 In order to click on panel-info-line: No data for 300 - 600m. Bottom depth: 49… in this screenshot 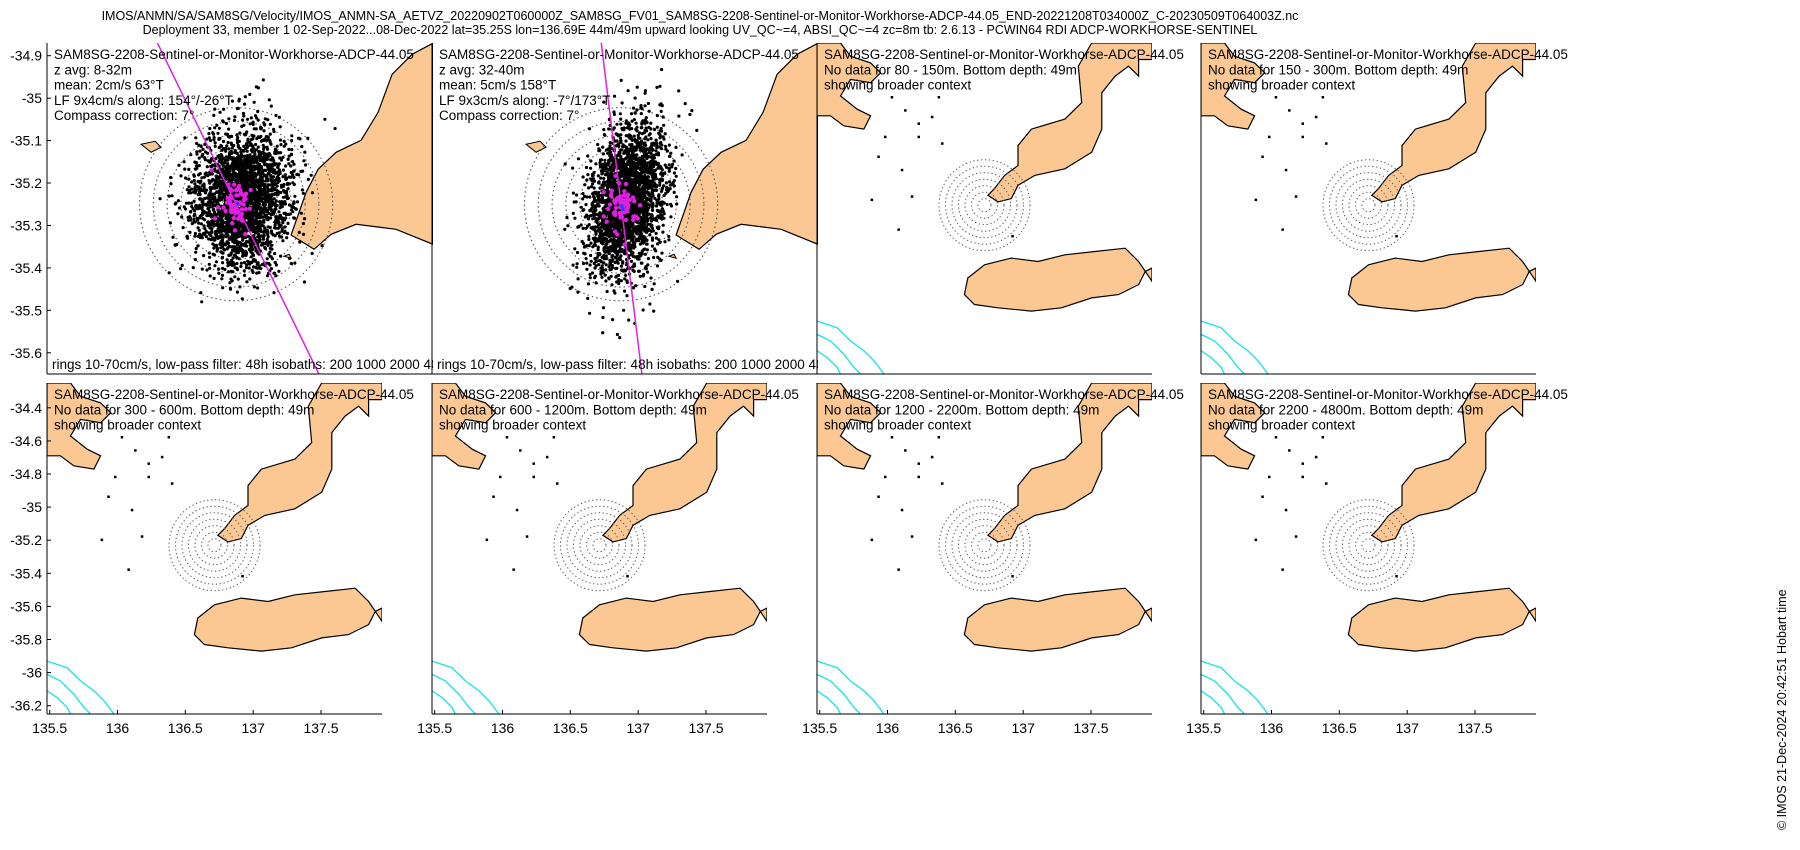, I will do `click(184, 409)`.